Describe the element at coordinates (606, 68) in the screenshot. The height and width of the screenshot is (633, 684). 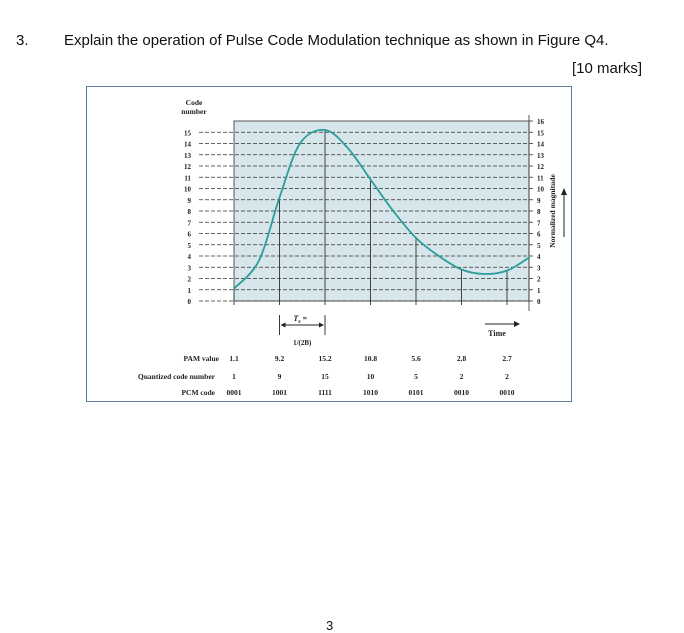
I see `question-marks: [10 marks]` at that location.